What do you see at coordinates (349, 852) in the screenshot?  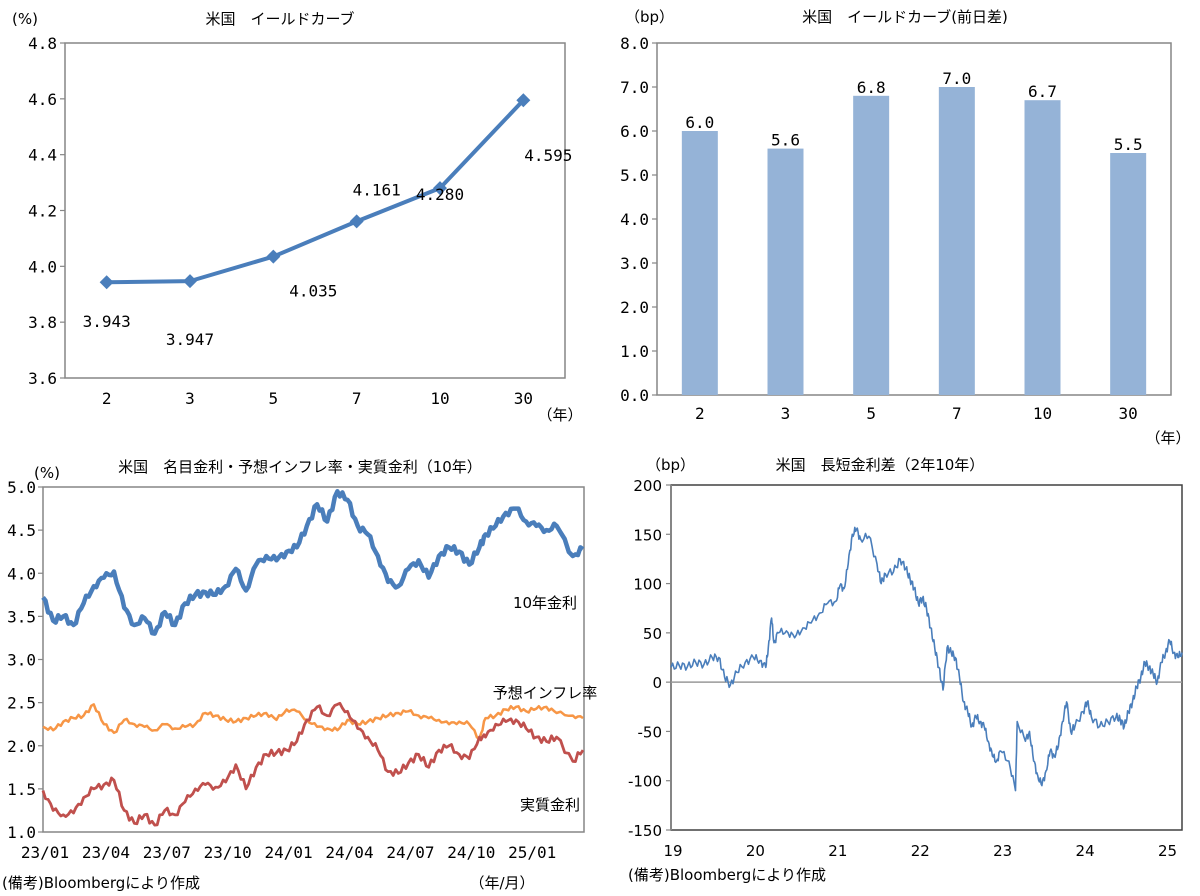 I see `x-tick-label: 24/04` at bounding box center [349, 852].